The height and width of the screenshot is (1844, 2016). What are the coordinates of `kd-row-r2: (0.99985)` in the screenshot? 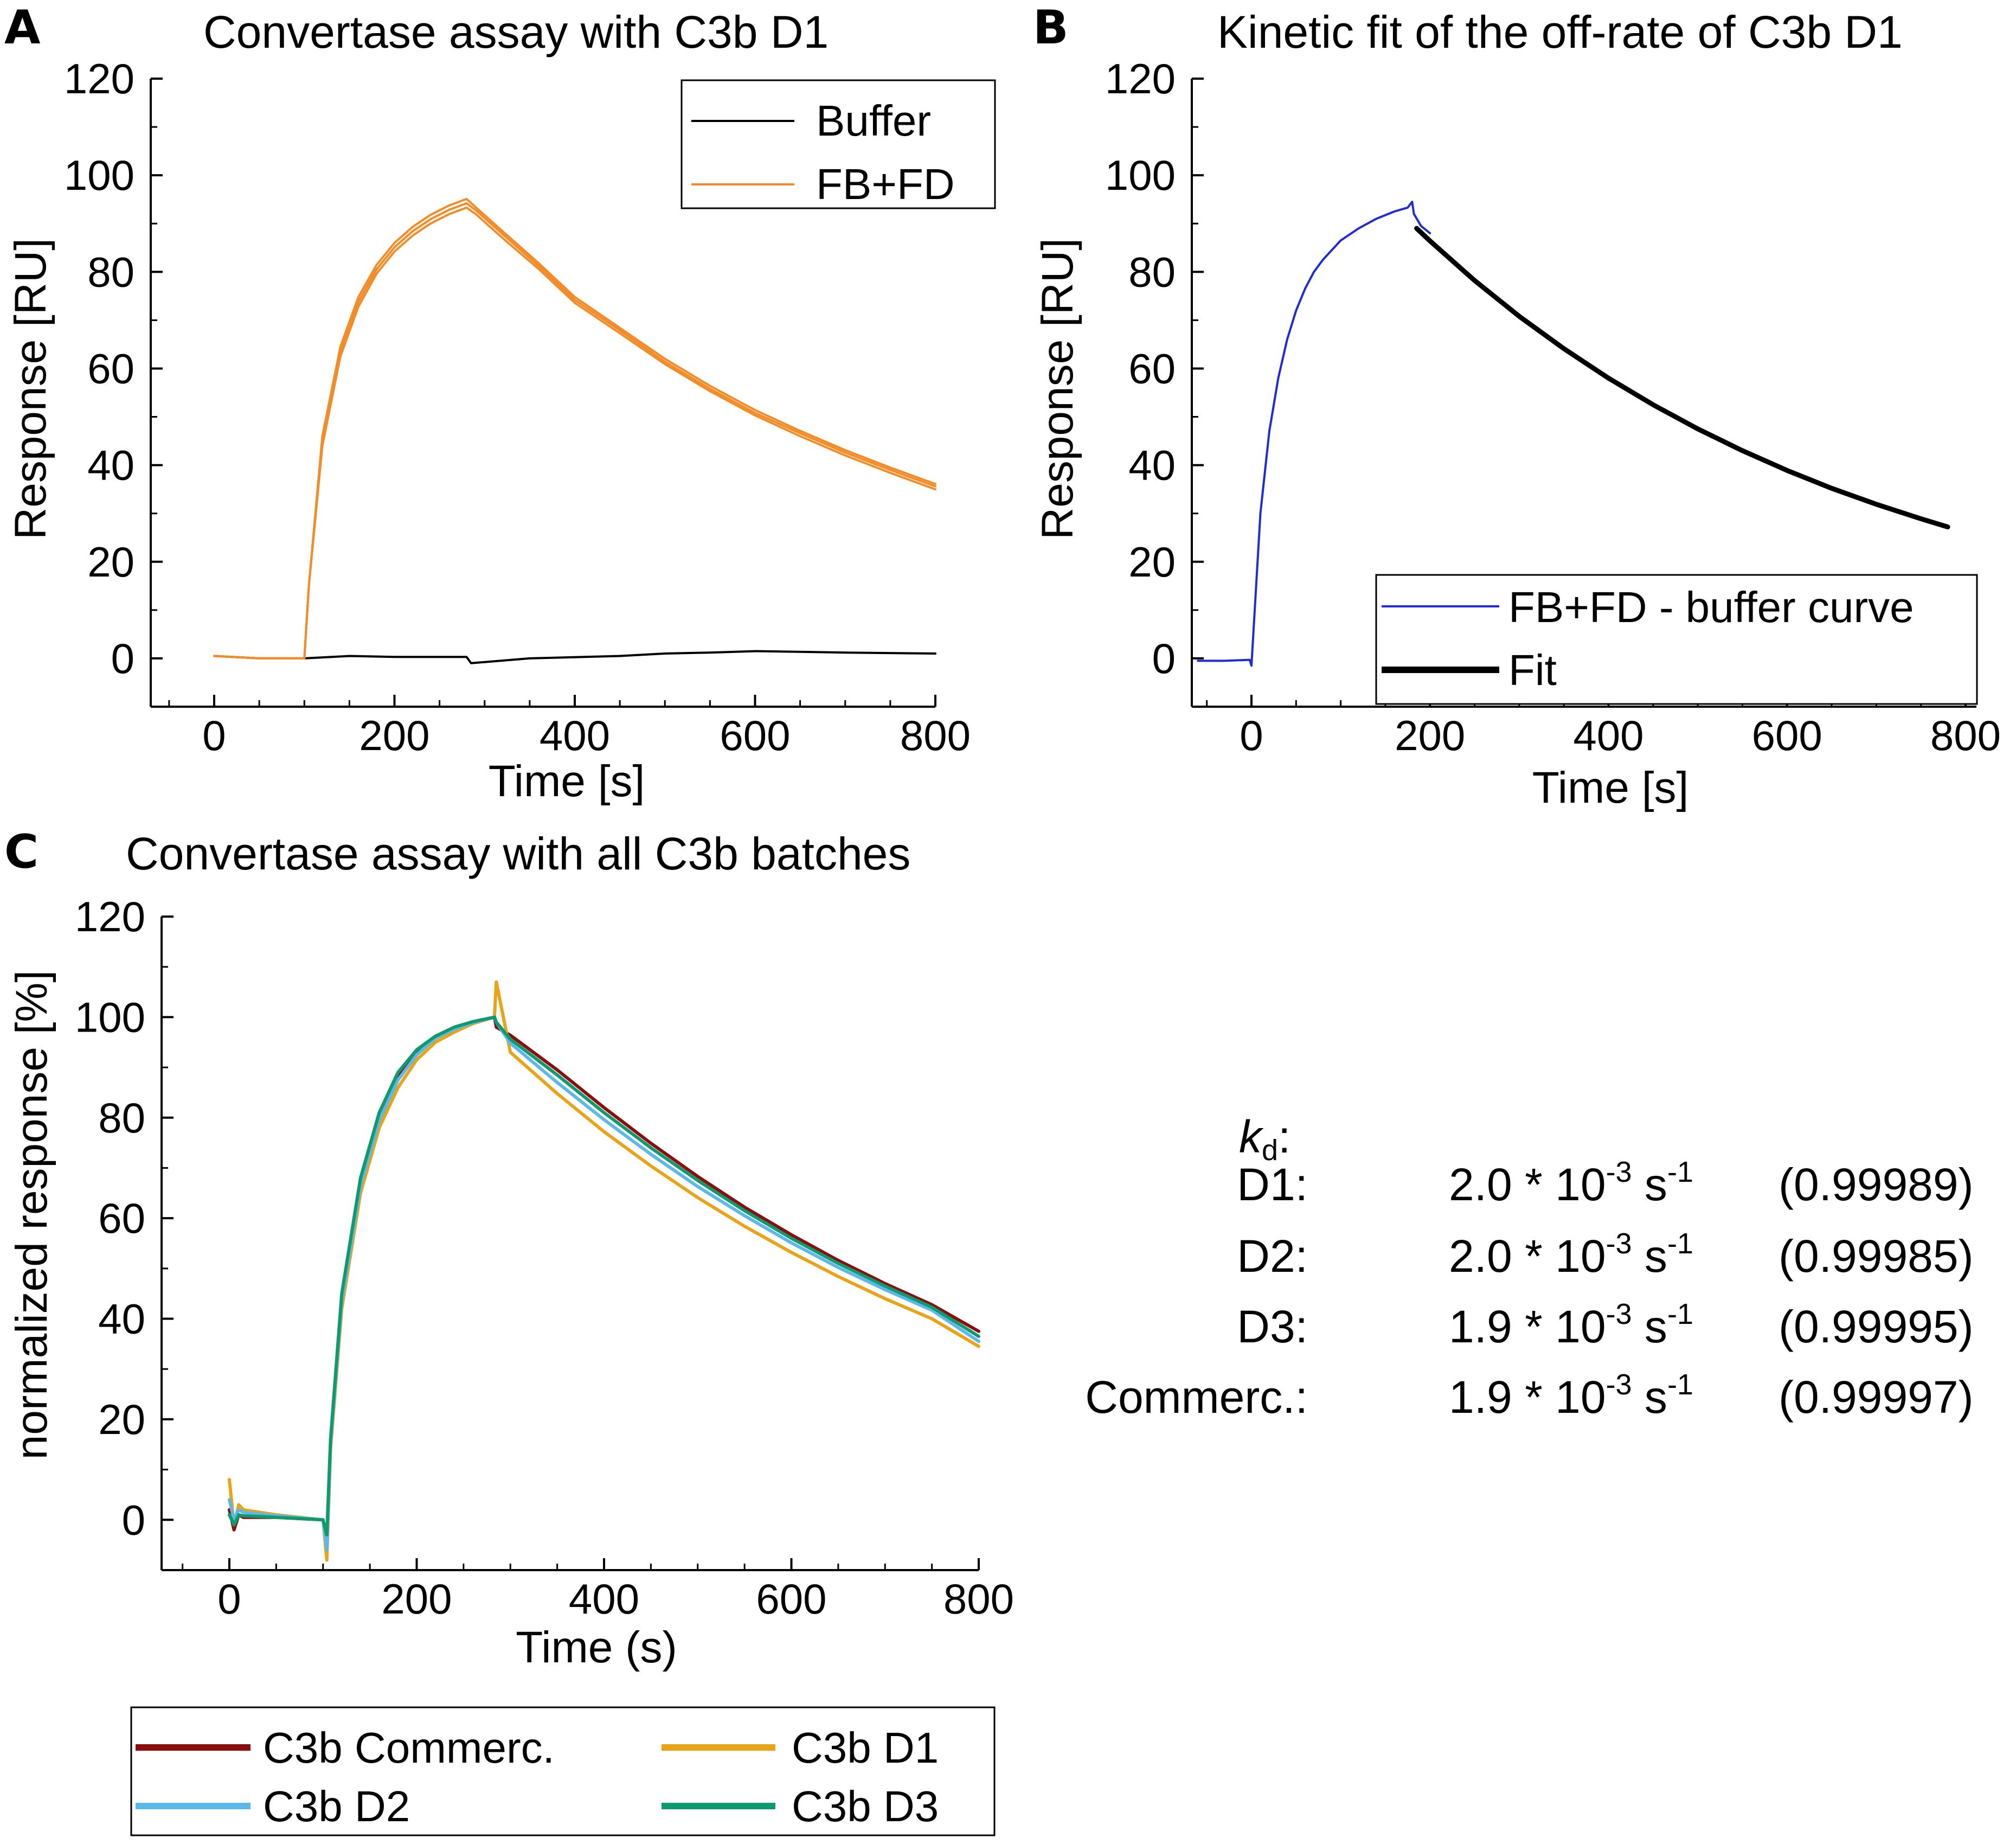 It's located at (1877, 1256).